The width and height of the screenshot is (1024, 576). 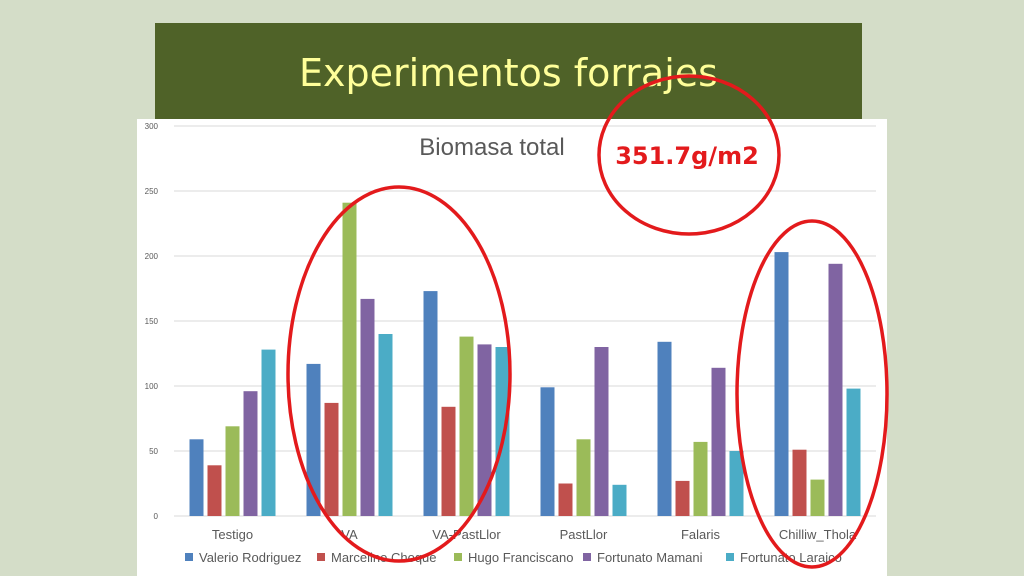 I want to click on y-tick-label: 150, so click(x=152, y=321).